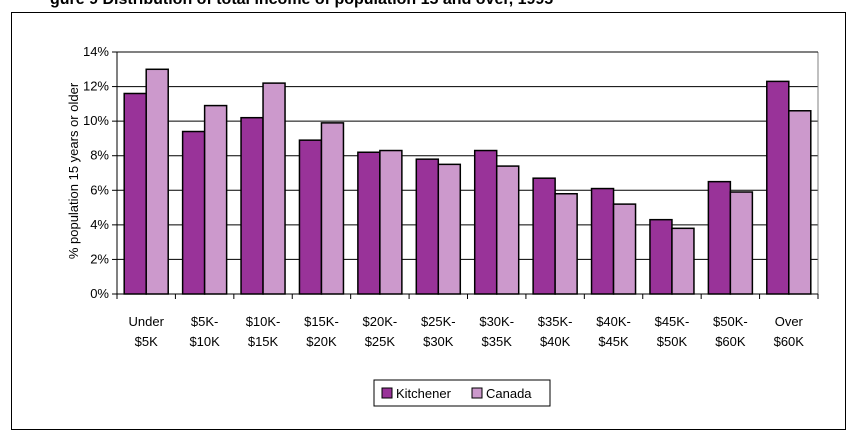 This screenshot has width=850, height=430. Describe the element at coordinates (438, 341) in the screenshot. I see `x-tick-label: $30K` at that location.